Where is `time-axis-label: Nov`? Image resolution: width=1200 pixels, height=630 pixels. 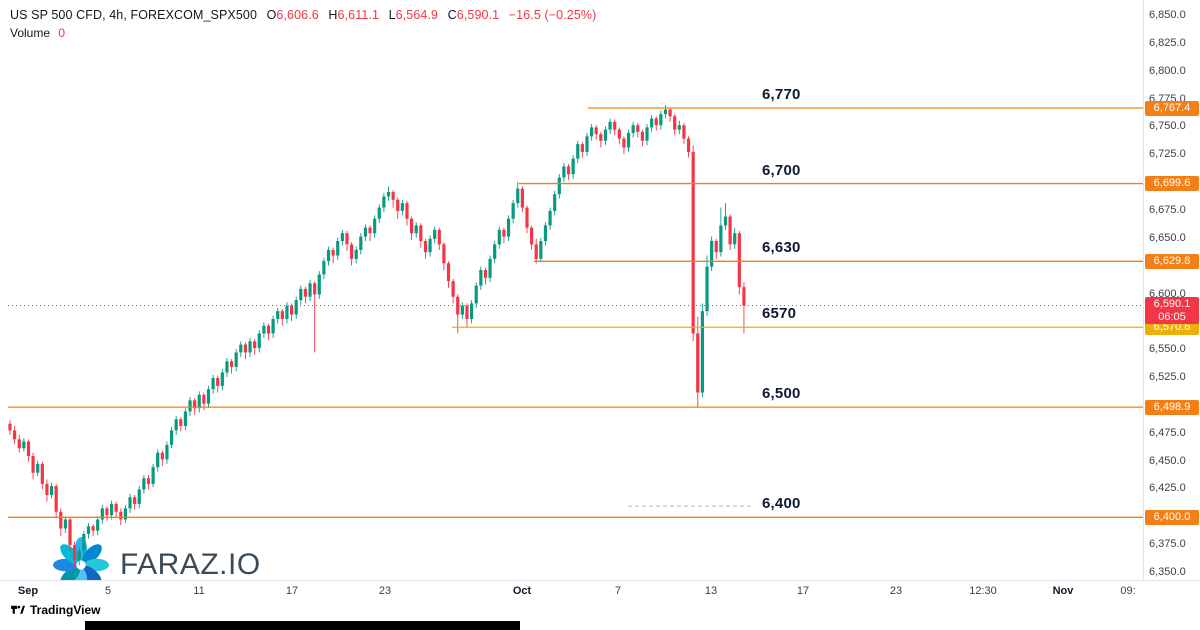
time-axis-label: Nov is located at coordinates (1063, 591).